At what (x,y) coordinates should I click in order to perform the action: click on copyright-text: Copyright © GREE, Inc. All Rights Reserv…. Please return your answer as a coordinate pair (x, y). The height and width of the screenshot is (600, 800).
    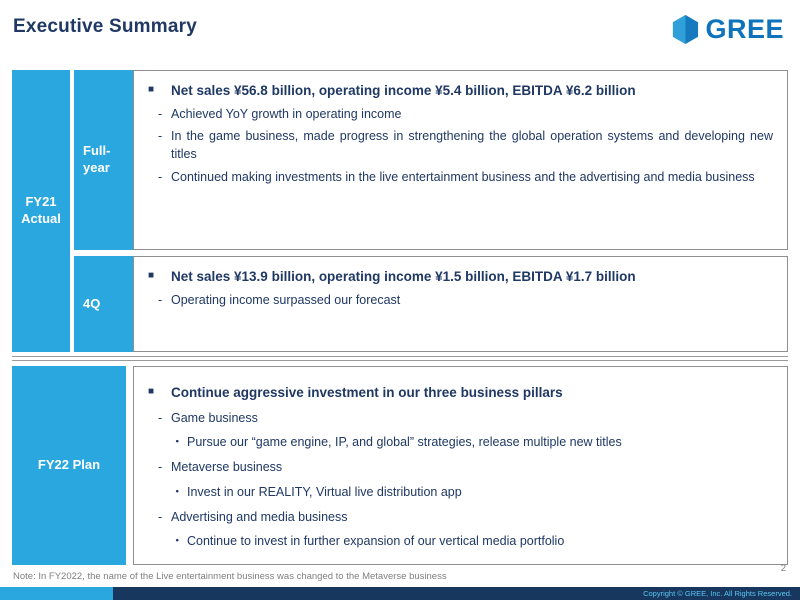
    Looking at the image, I should click on (717, 593).